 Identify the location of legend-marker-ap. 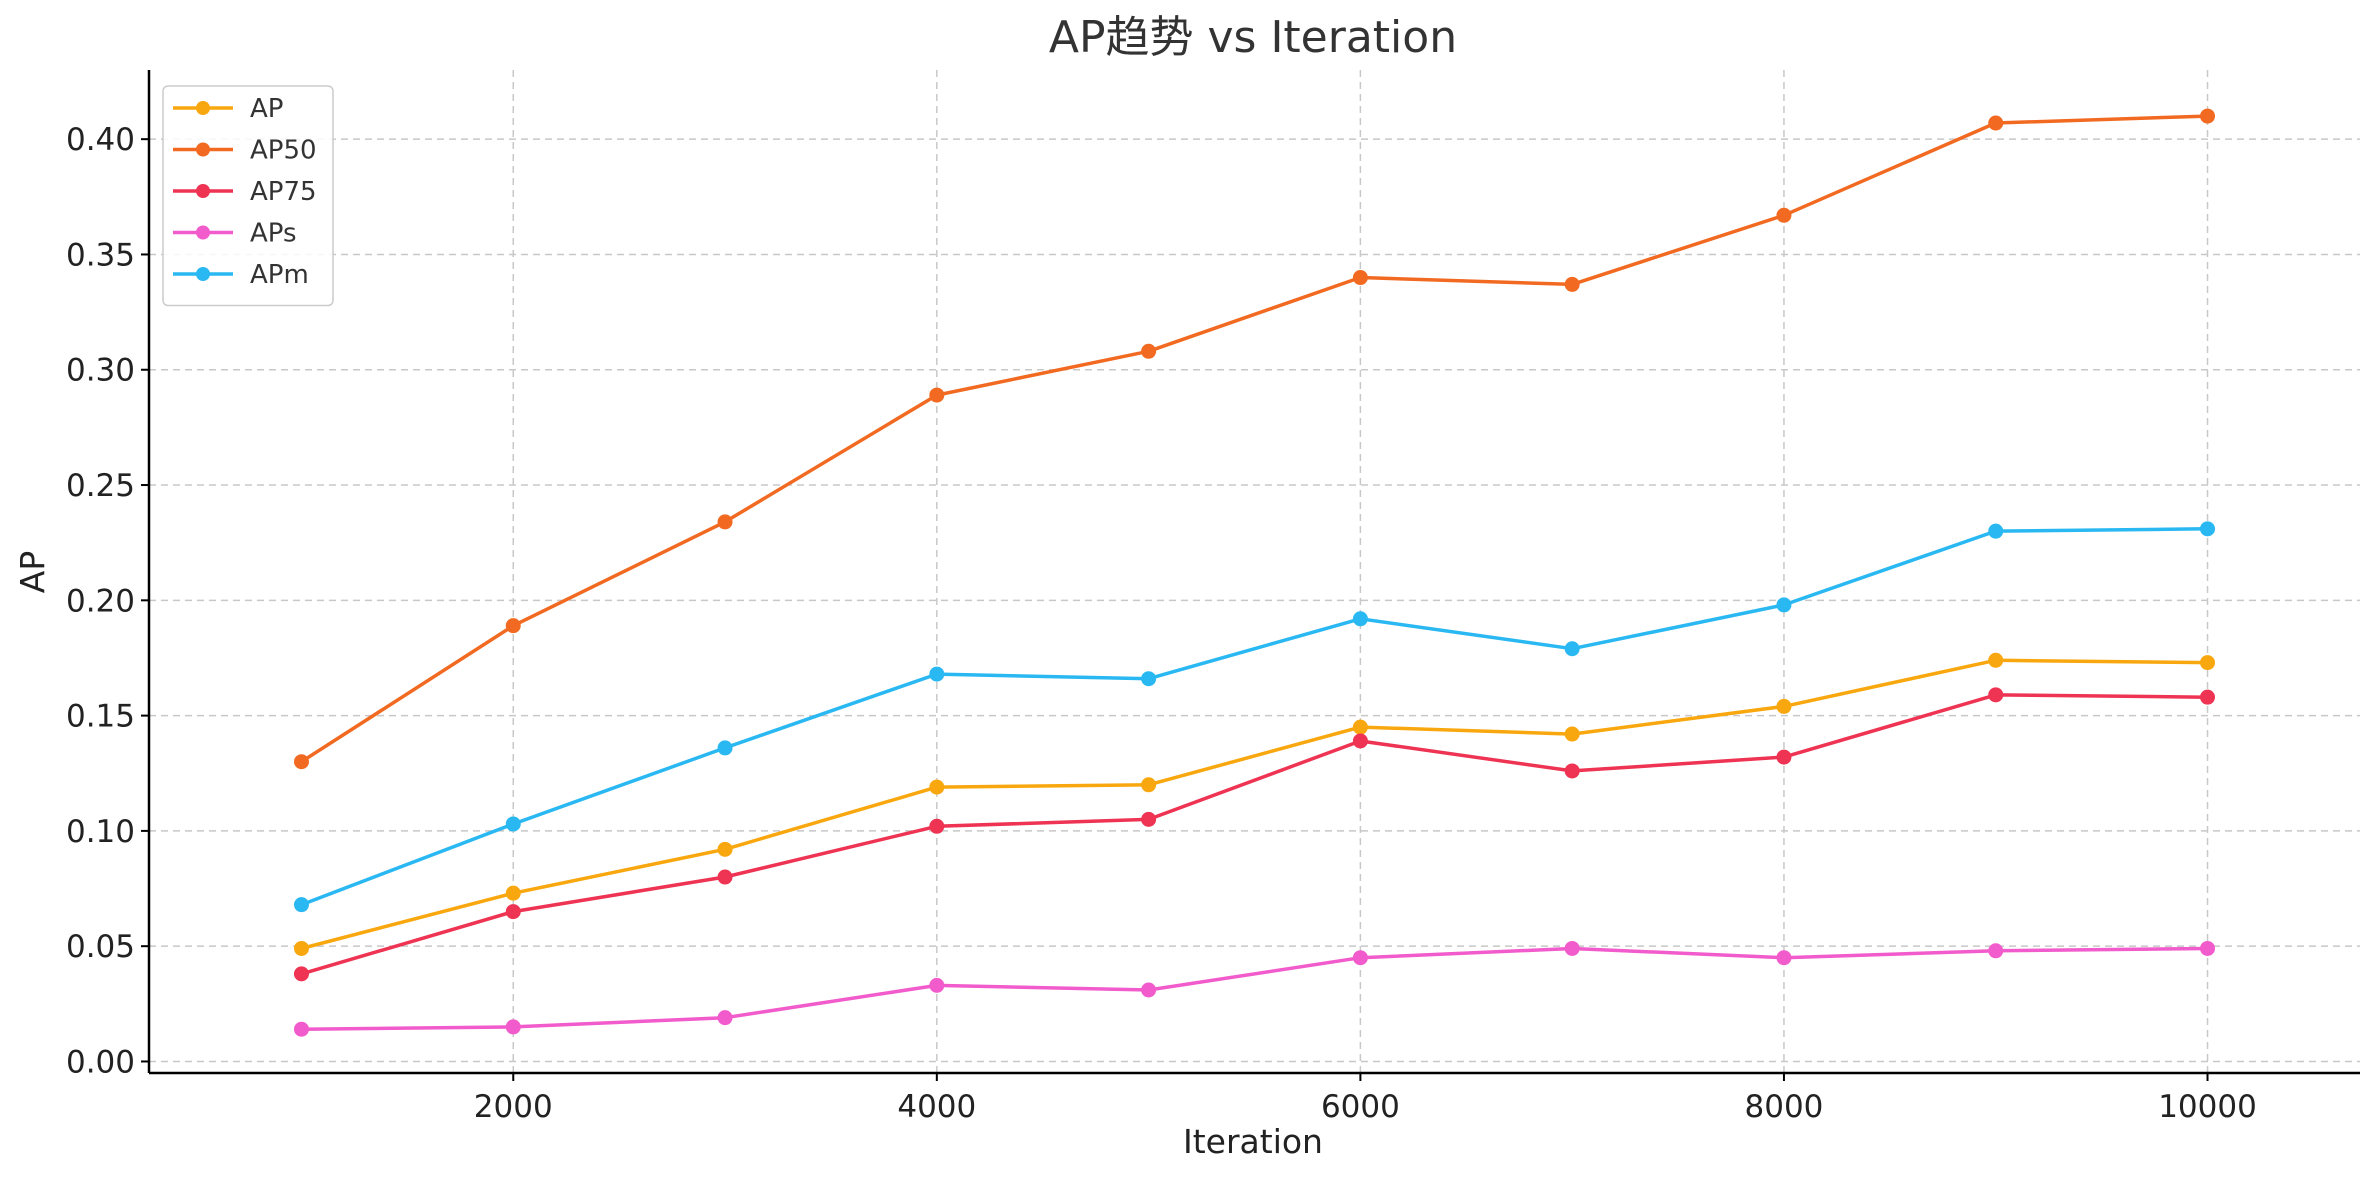
(203, 108).